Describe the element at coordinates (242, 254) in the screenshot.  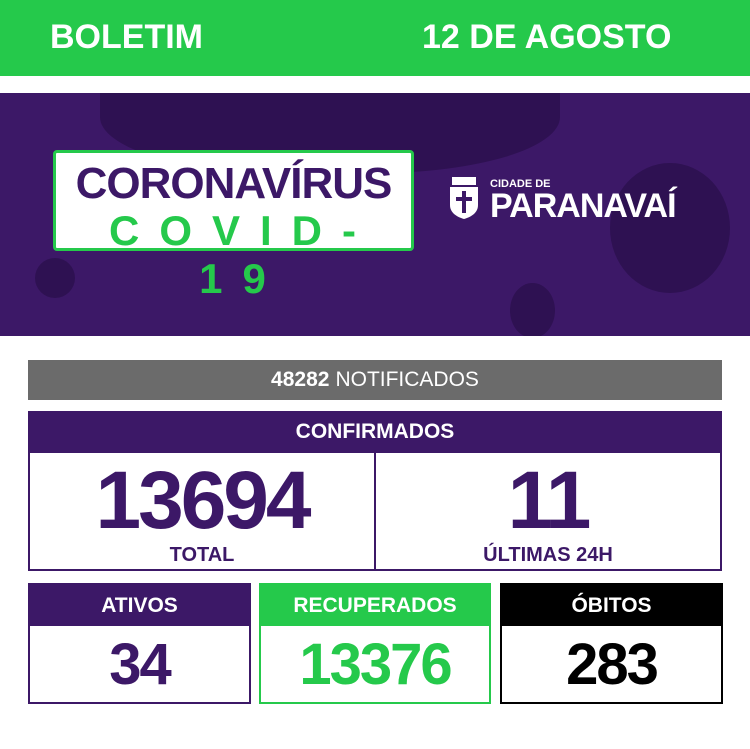
I see `covid19-title: COVID-19` at that location.